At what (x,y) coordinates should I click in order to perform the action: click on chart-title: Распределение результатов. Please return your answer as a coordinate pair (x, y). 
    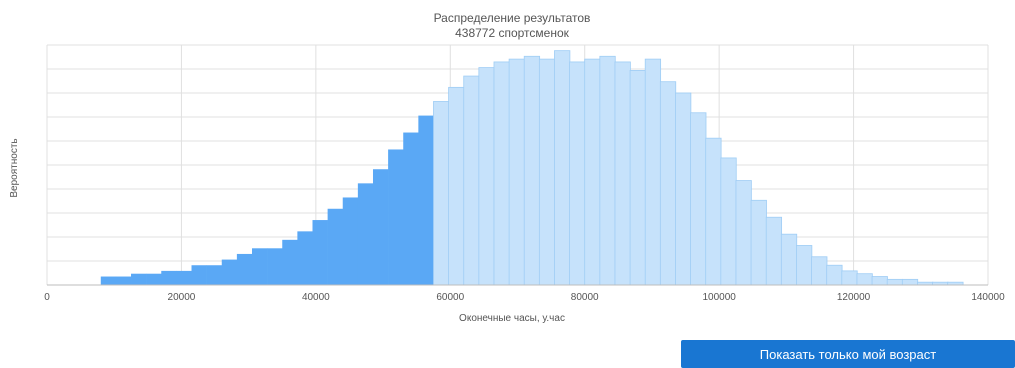
    Looking at the image, I should click on (512, 18).